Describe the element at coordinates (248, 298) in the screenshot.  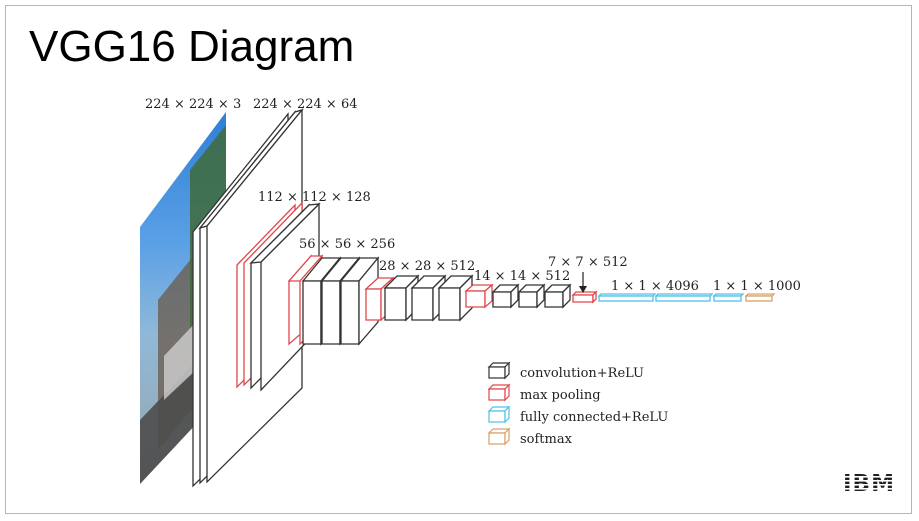
I see `conv1-block` at that location.